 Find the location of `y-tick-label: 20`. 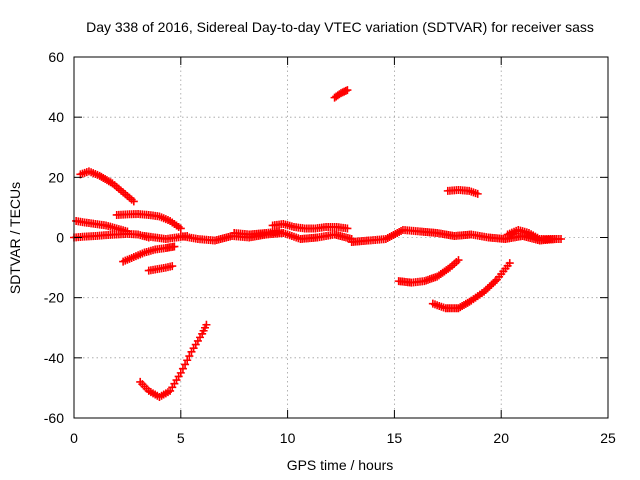

y-tick-label: 20 is located at coordinates (56, 177).